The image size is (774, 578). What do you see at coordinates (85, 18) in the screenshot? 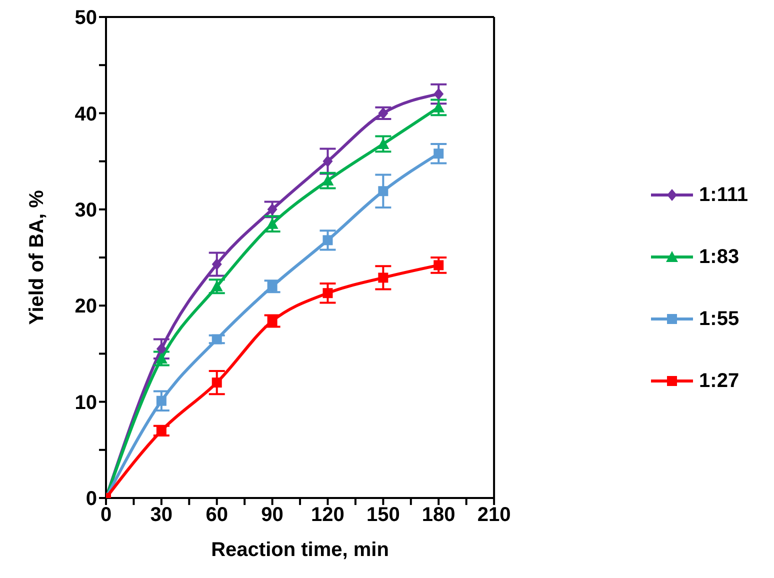
I see `y-tick-label: 50` at bounding box center [85, 18].